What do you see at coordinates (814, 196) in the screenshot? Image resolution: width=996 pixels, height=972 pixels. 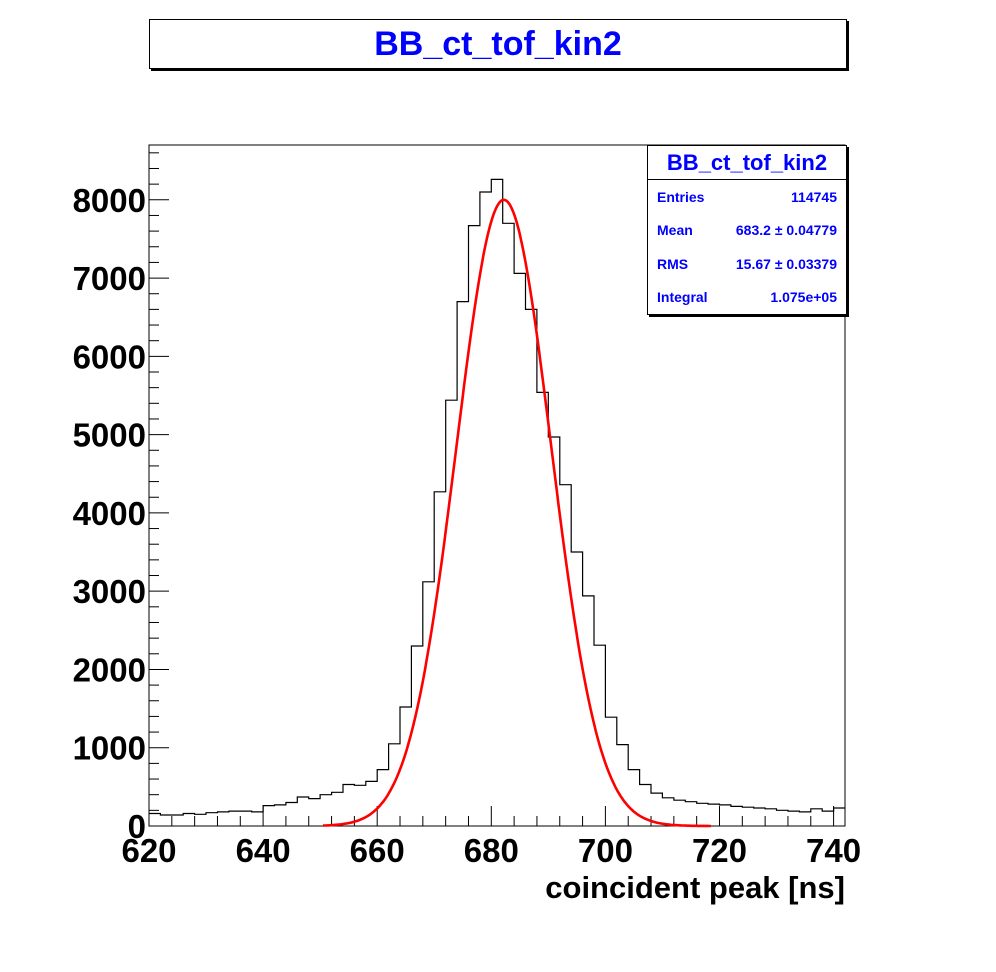 I see `stats-value: 114745` at bounding box center [814, 196].